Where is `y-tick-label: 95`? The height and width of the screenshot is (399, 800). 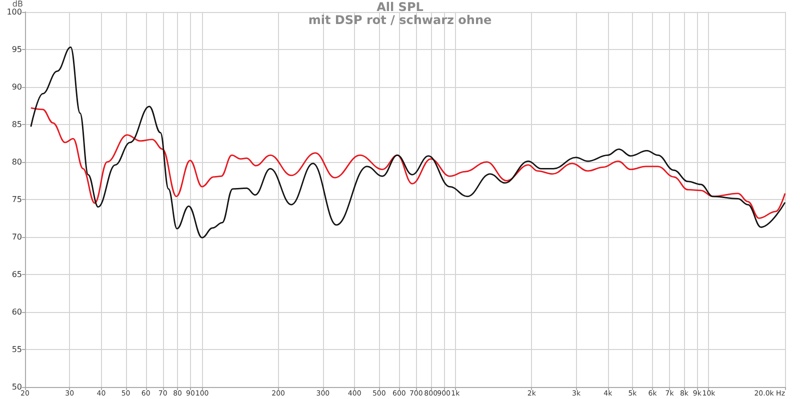 y-tick-label: 95 is located at coordinates (17, 49).